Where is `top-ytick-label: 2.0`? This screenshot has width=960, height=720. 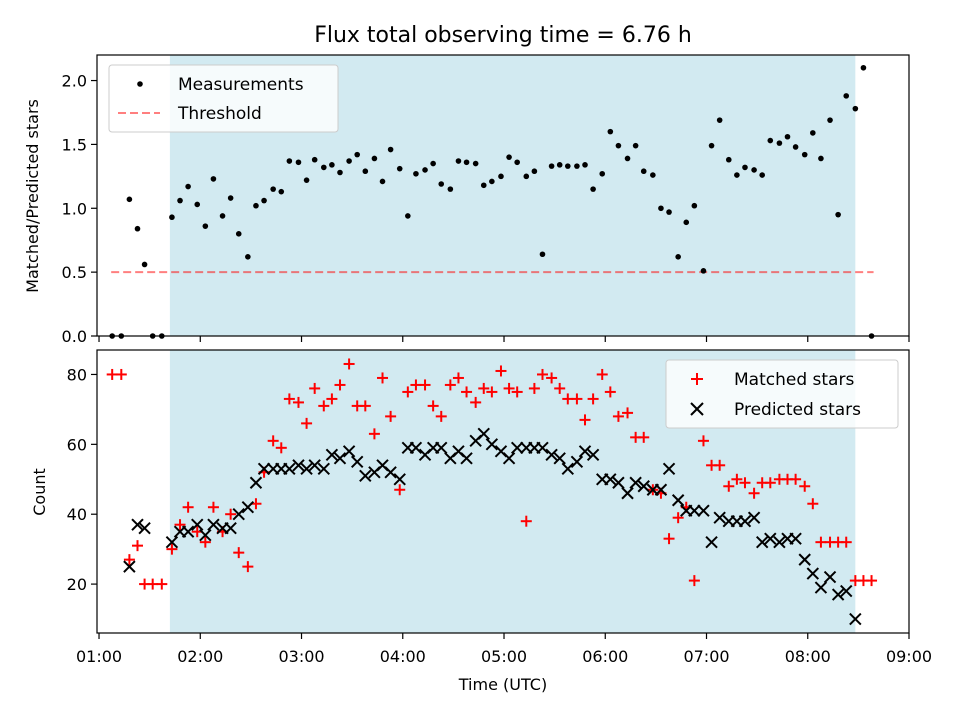
top-ytick-label: 2.0 is located at coordinates (74, 81).